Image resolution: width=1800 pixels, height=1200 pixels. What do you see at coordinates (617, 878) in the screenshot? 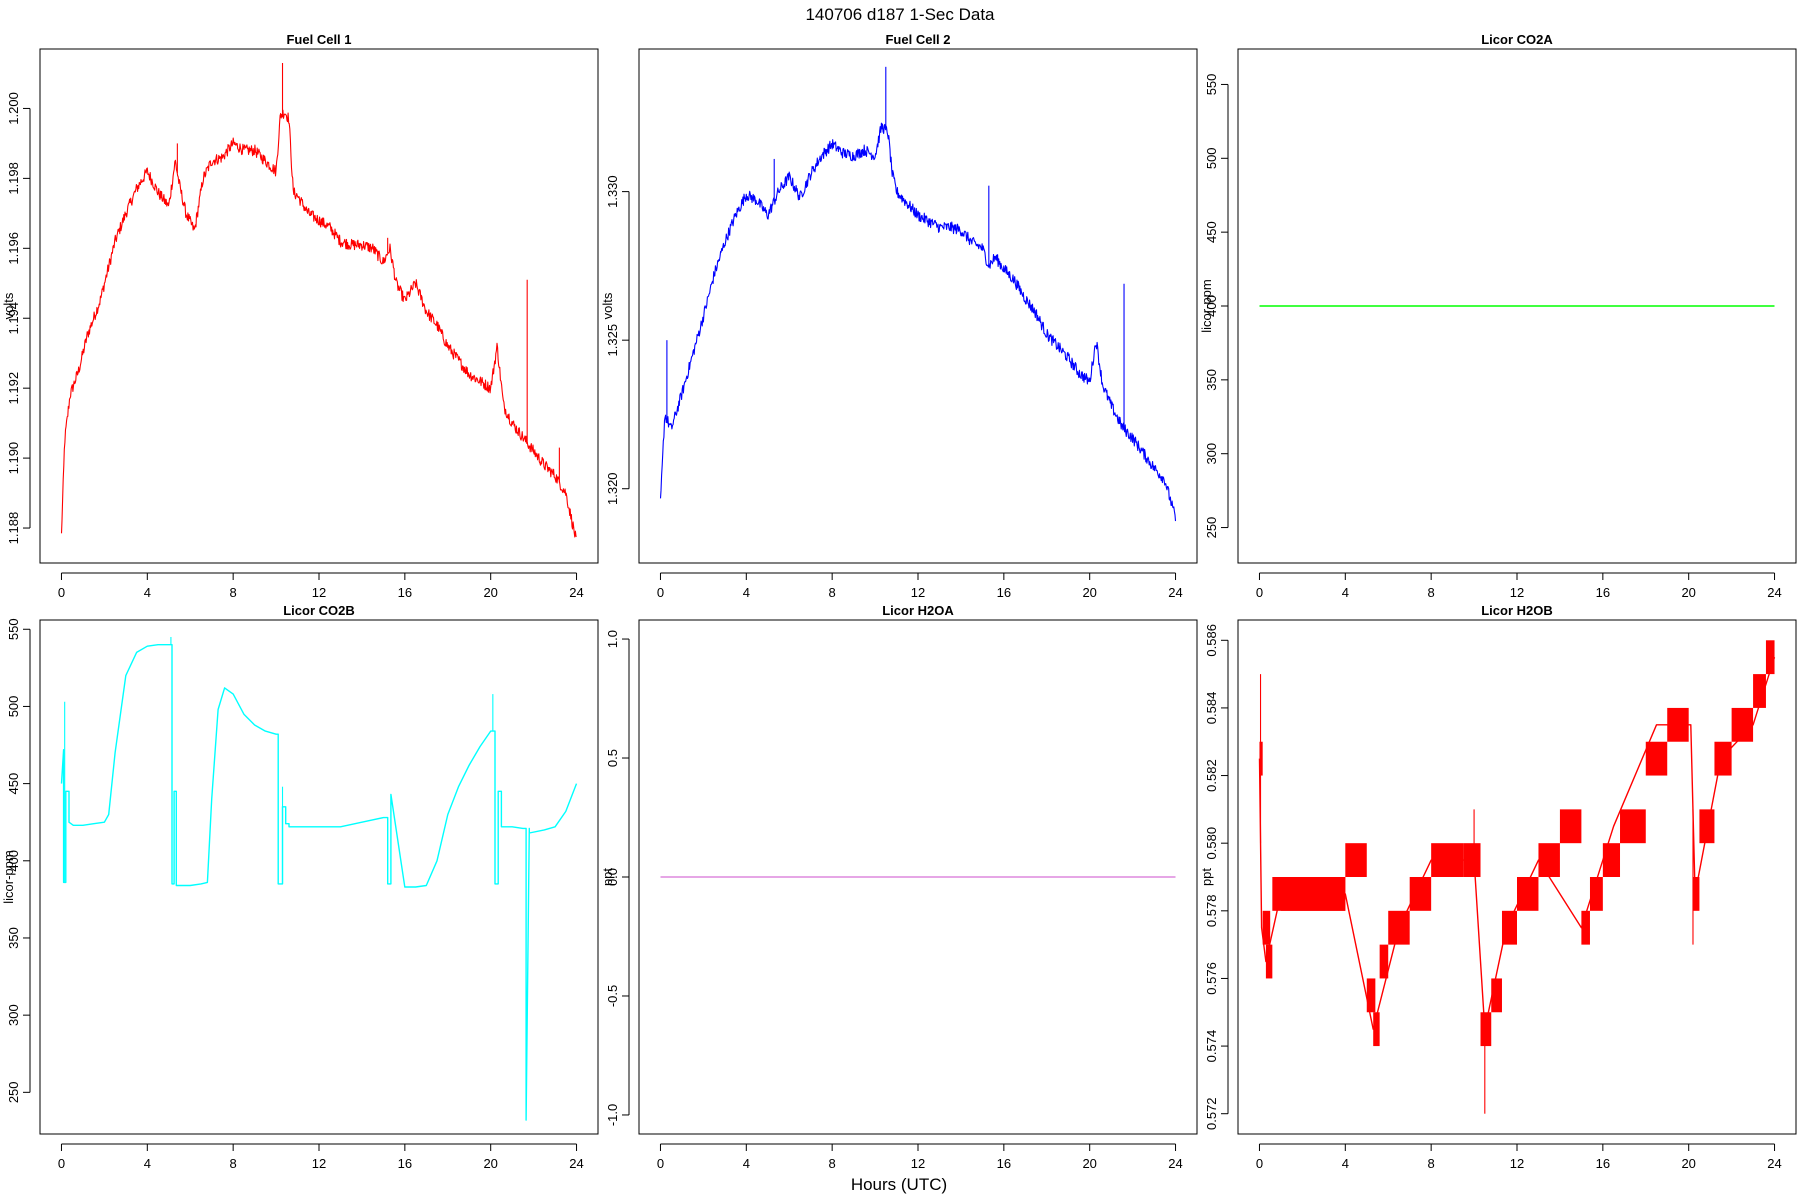
I see `y-axis: -1.0 -0.5 0.0 0.5 1.0` at bounding box center [617, 878].